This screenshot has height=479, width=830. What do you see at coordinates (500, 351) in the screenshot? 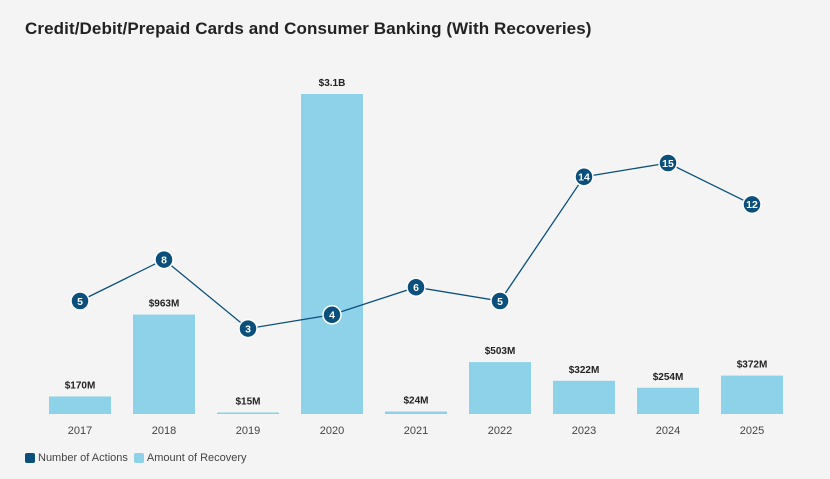
I see `bar-label-2022: $503M` at bounding box center [500, 351].